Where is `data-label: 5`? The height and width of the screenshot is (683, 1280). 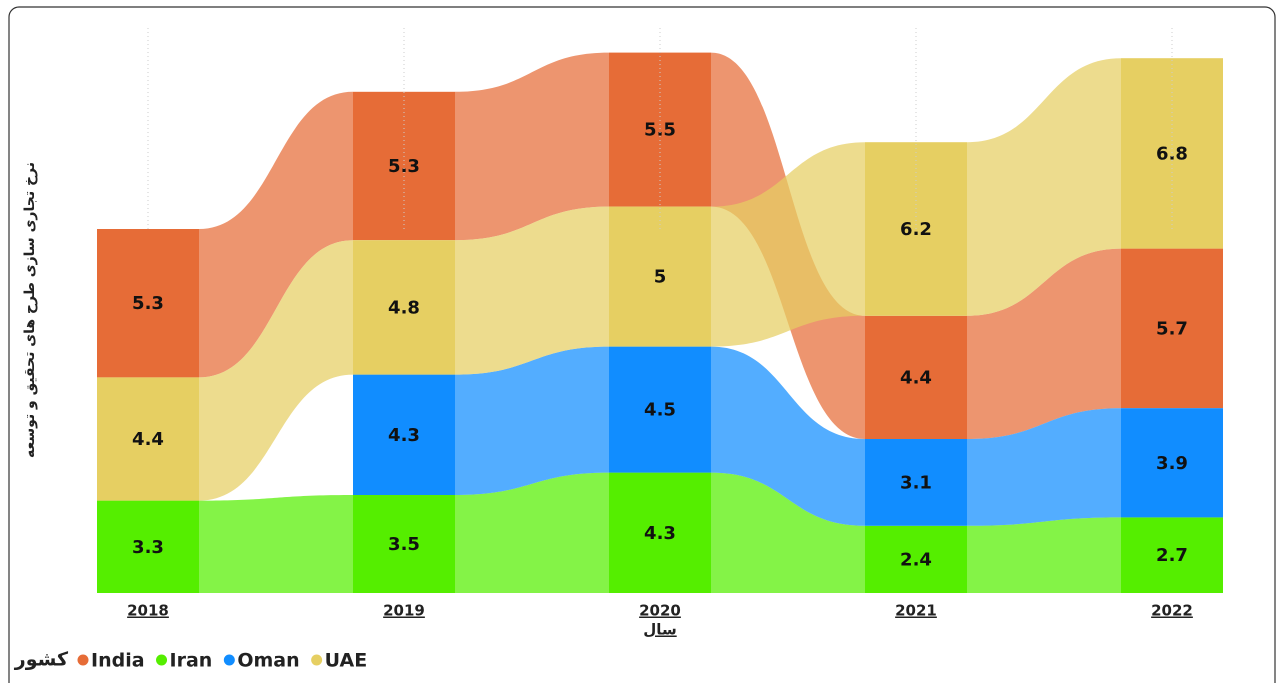 data-label: 5 is located at coordinates (660, 277).